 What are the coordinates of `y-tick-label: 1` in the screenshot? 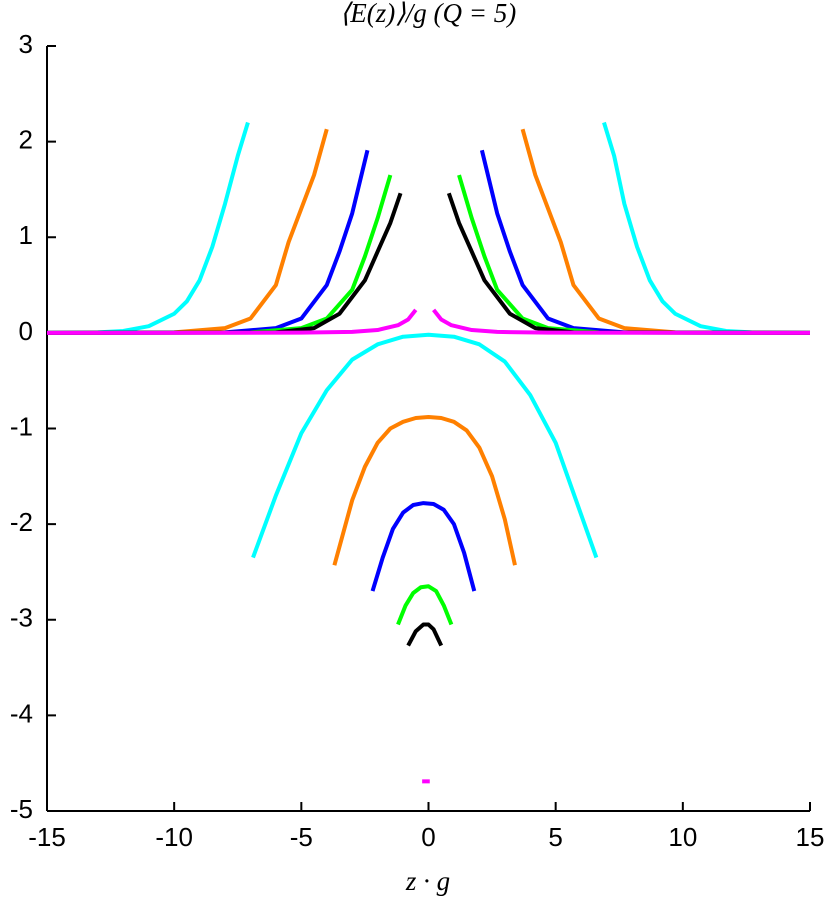 It's located at (26, 235).